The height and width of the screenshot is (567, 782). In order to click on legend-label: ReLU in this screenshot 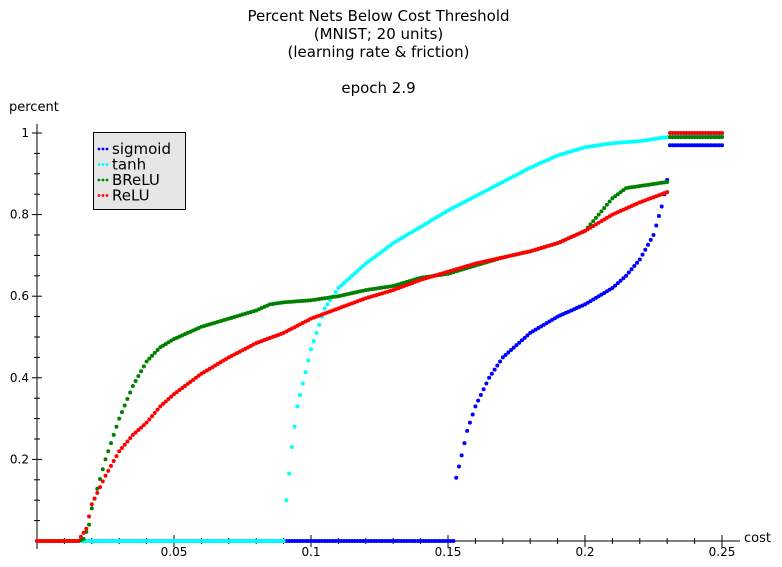, I will do `click(131, 196)`.